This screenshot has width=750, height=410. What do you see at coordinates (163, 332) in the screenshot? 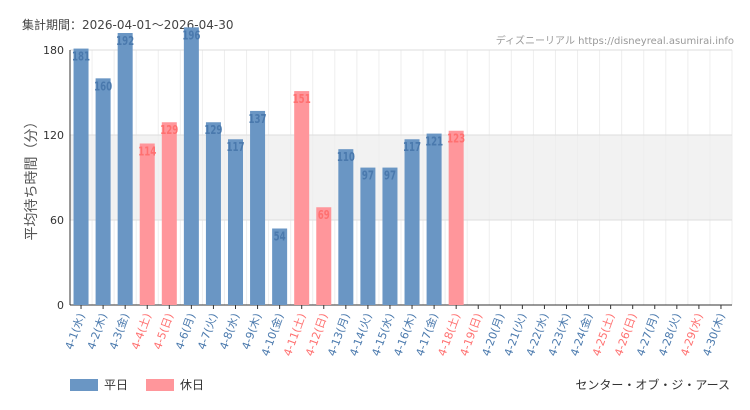
I see `x-tick-label: 4-5(日)` at bounding box center [163, 332].